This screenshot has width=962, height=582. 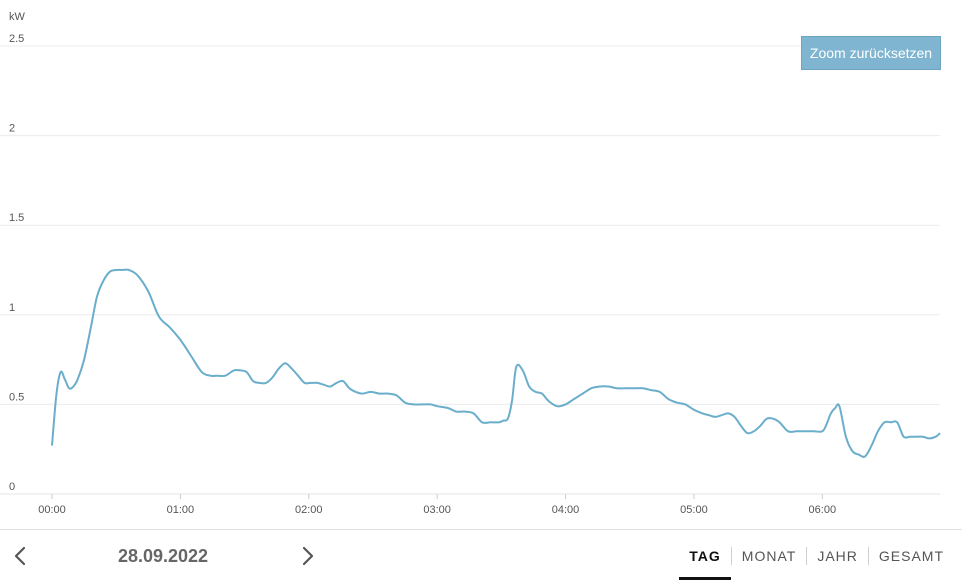 I want to click on zoom-reset-button: Zoom zurücksetzen, so click(x=871, y=53).